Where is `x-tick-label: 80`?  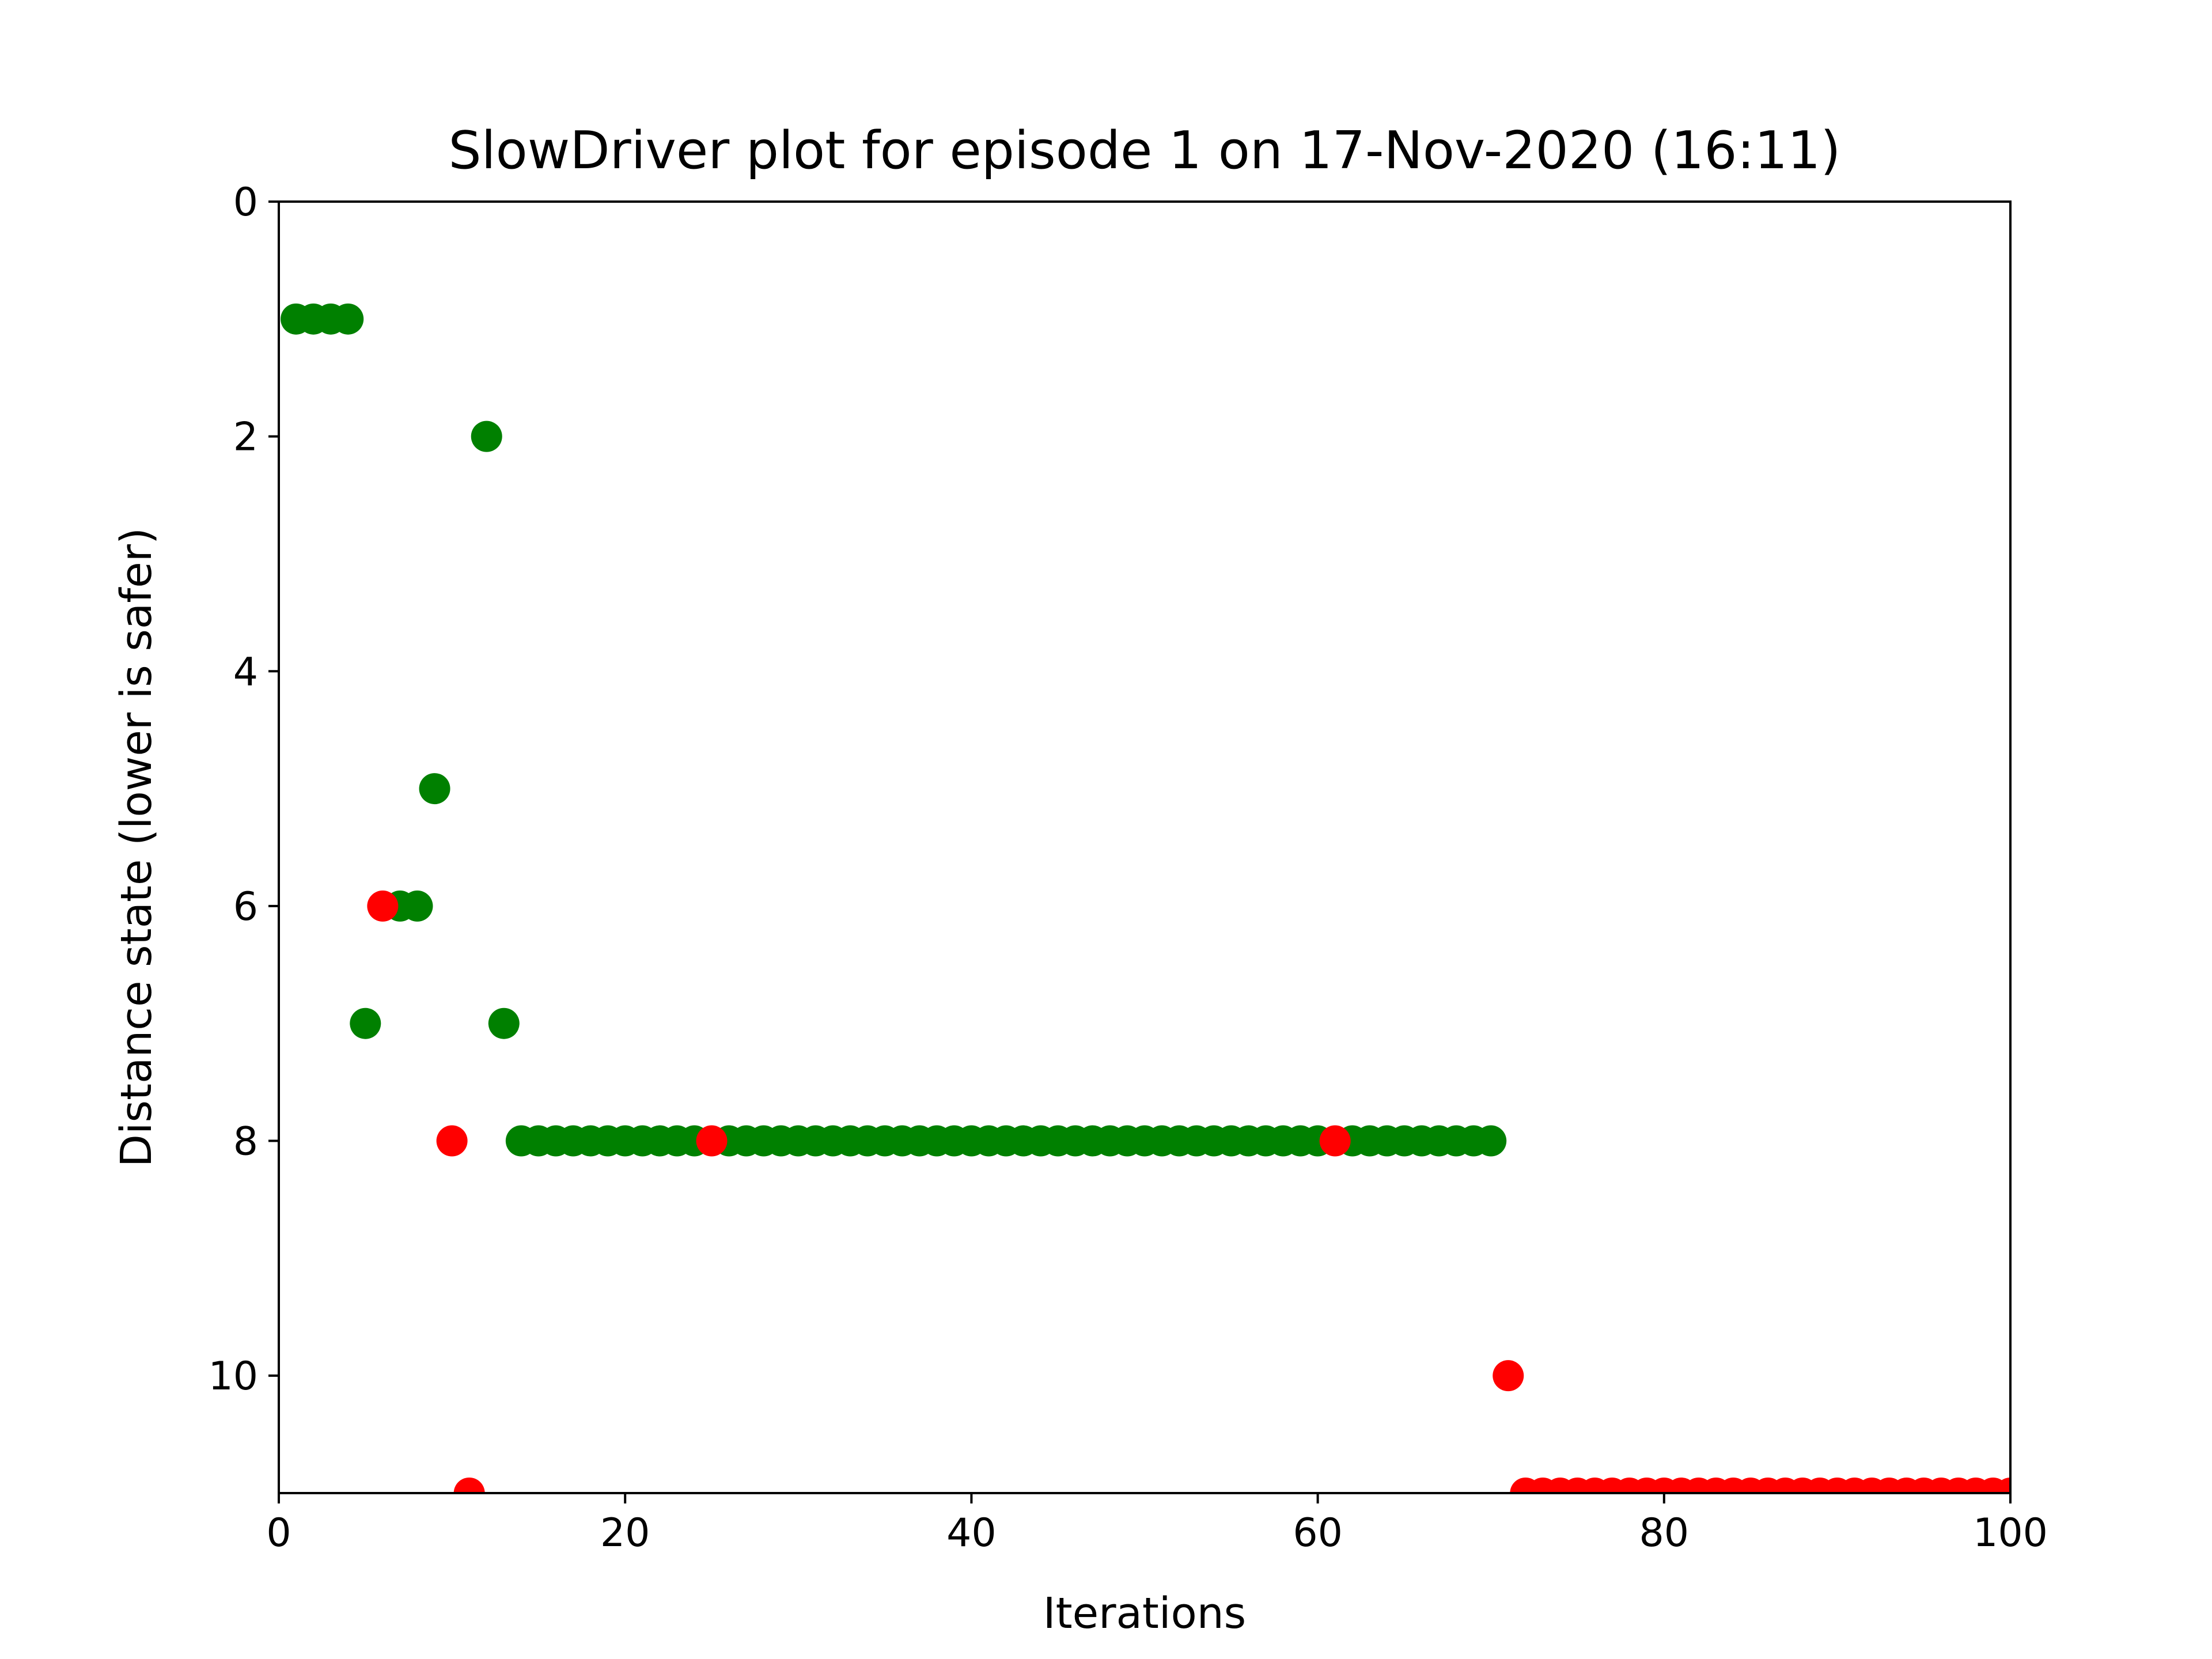
x-tick-label: 80 is located at coordinates (1664, 1533).